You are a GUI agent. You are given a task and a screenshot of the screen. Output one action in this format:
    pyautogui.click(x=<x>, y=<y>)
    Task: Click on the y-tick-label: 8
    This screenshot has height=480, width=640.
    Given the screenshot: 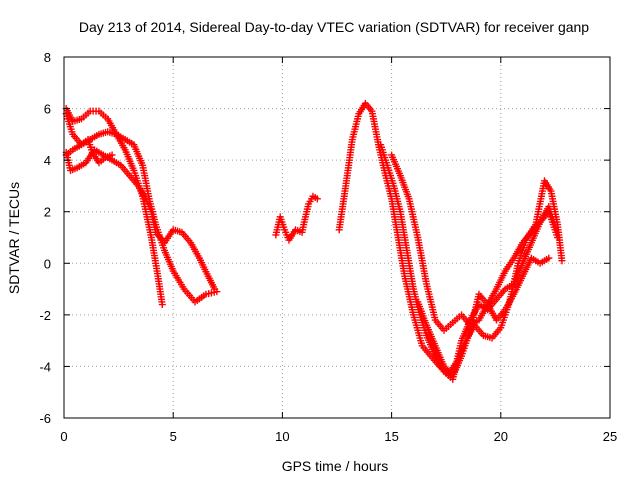 What is the action you would take?
    pyautogui.click(x=47, y=57)
    